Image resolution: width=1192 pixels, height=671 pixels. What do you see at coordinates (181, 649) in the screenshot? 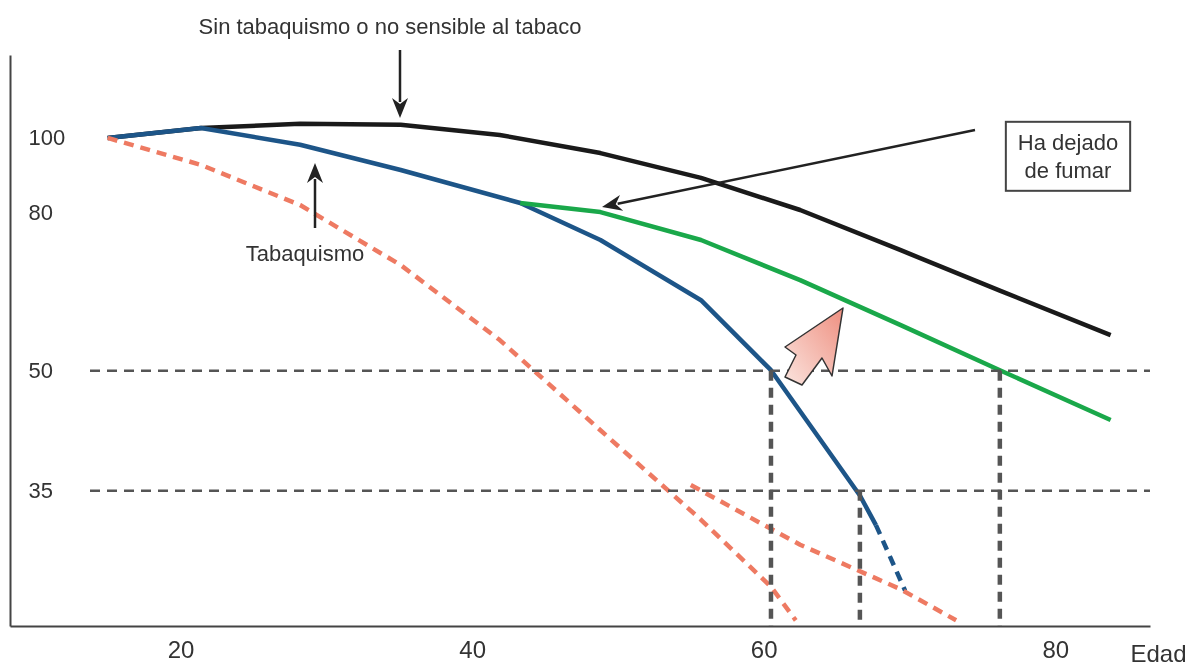
I see `x-tick-label: 20` at bounding box center [181, 649].